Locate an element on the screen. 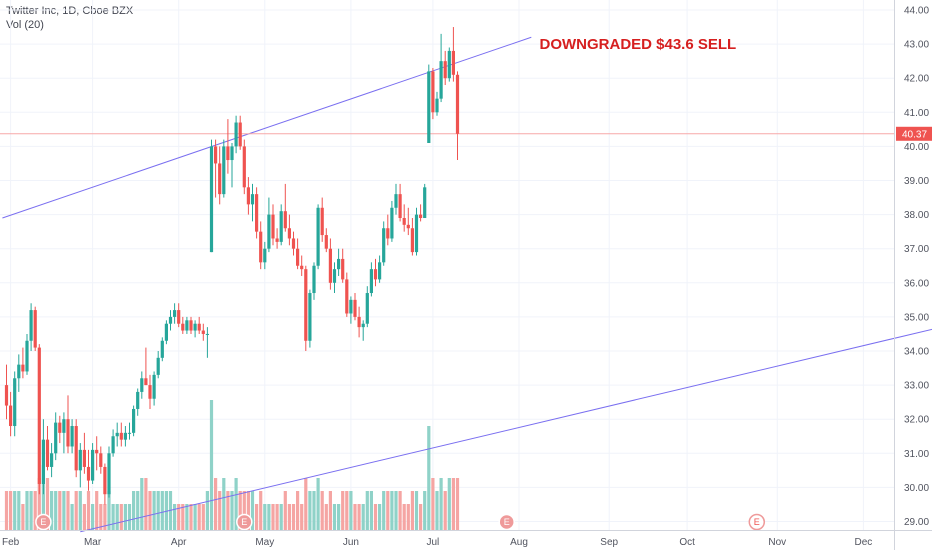 The width and height of the screenshot is (932, 550). last-price-value: 40.37 is located at coordinates (914, 134).